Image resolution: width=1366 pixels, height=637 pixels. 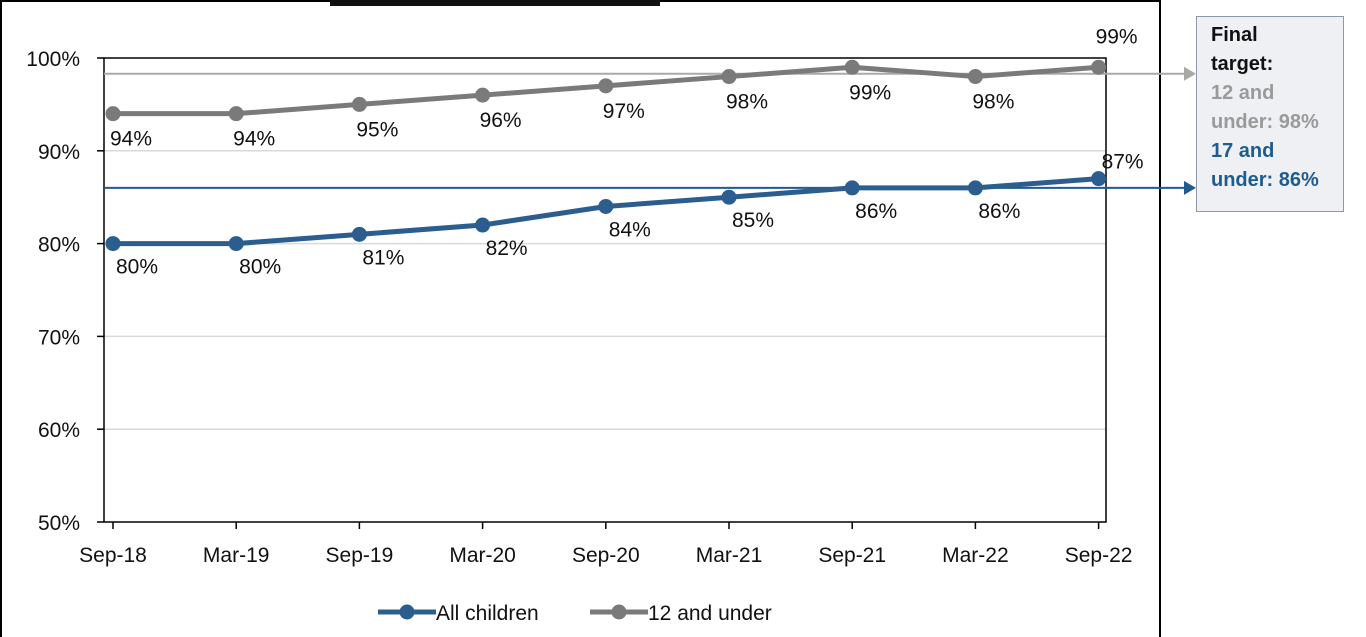 I want to click on x-tick-label: Mar-19, so click(x=236, y=555).